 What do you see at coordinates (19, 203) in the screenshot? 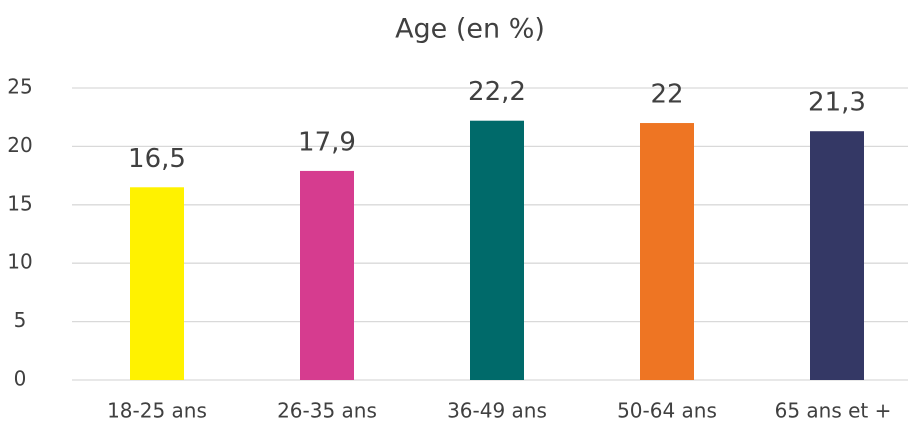
I see `y-tick-label: 15` at bounding box center [19, 203].